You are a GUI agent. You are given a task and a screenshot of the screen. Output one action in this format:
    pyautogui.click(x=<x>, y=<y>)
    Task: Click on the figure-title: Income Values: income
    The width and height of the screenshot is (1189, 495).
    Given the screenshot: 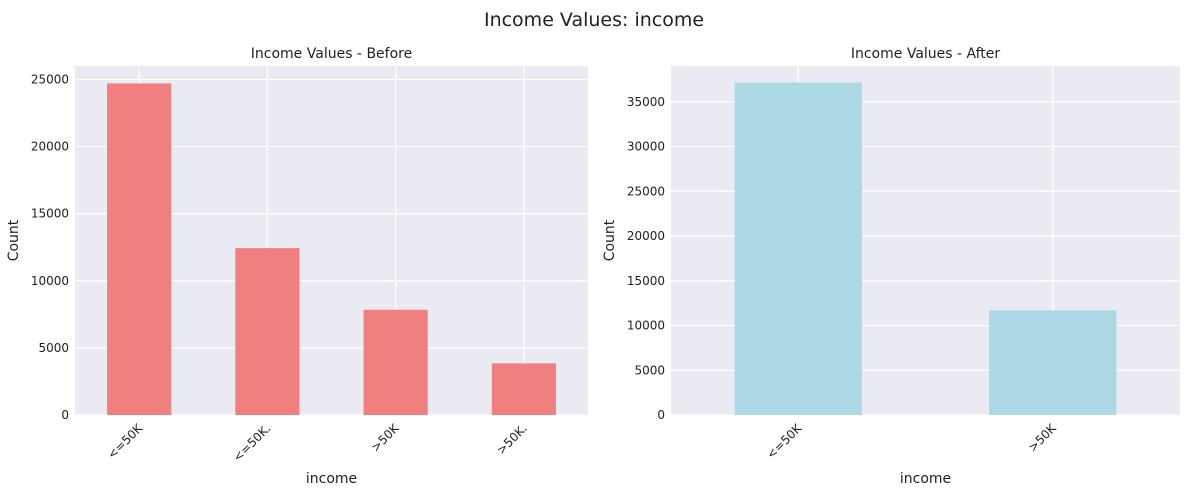 What is the action you would take?
    pyautogui.click(x=594, y=20)
    